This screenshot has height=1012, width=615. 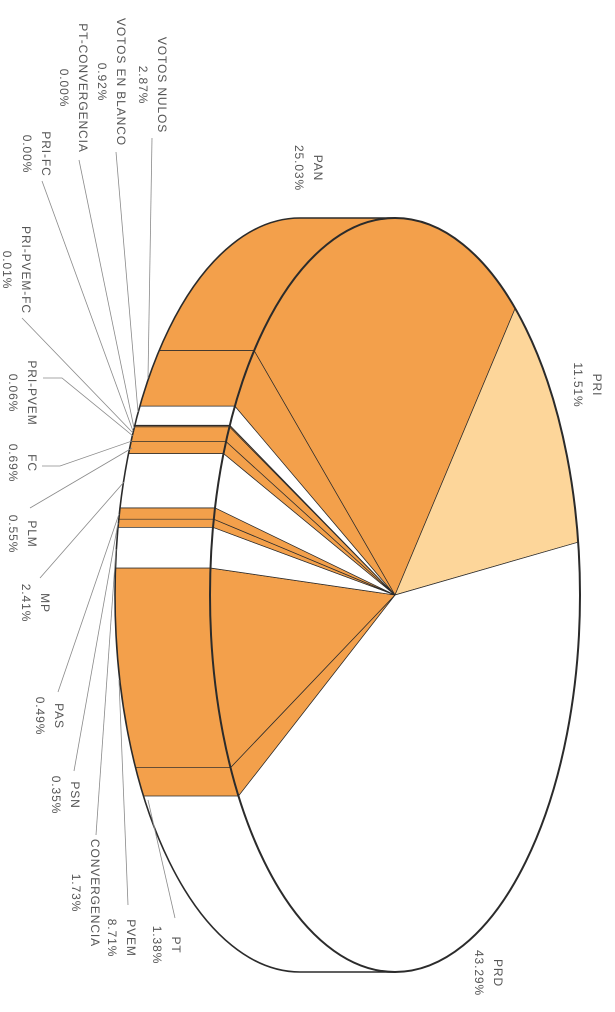 What do you see at coordinates (82, 530) in the screenshot?
I see `leader-line-mp` at bounding box center [82, 530].